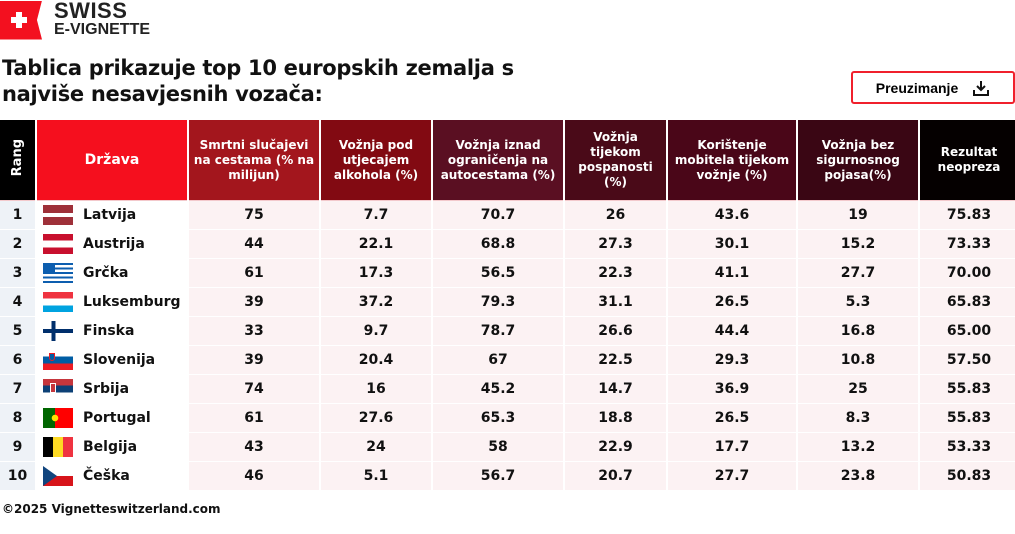 The height and width of the screenshot is (534, 1015). What do you see at coordinates (732, 331) in the screenshot?
I see `value-cell: 44.4` at bounding box center [732, 331].